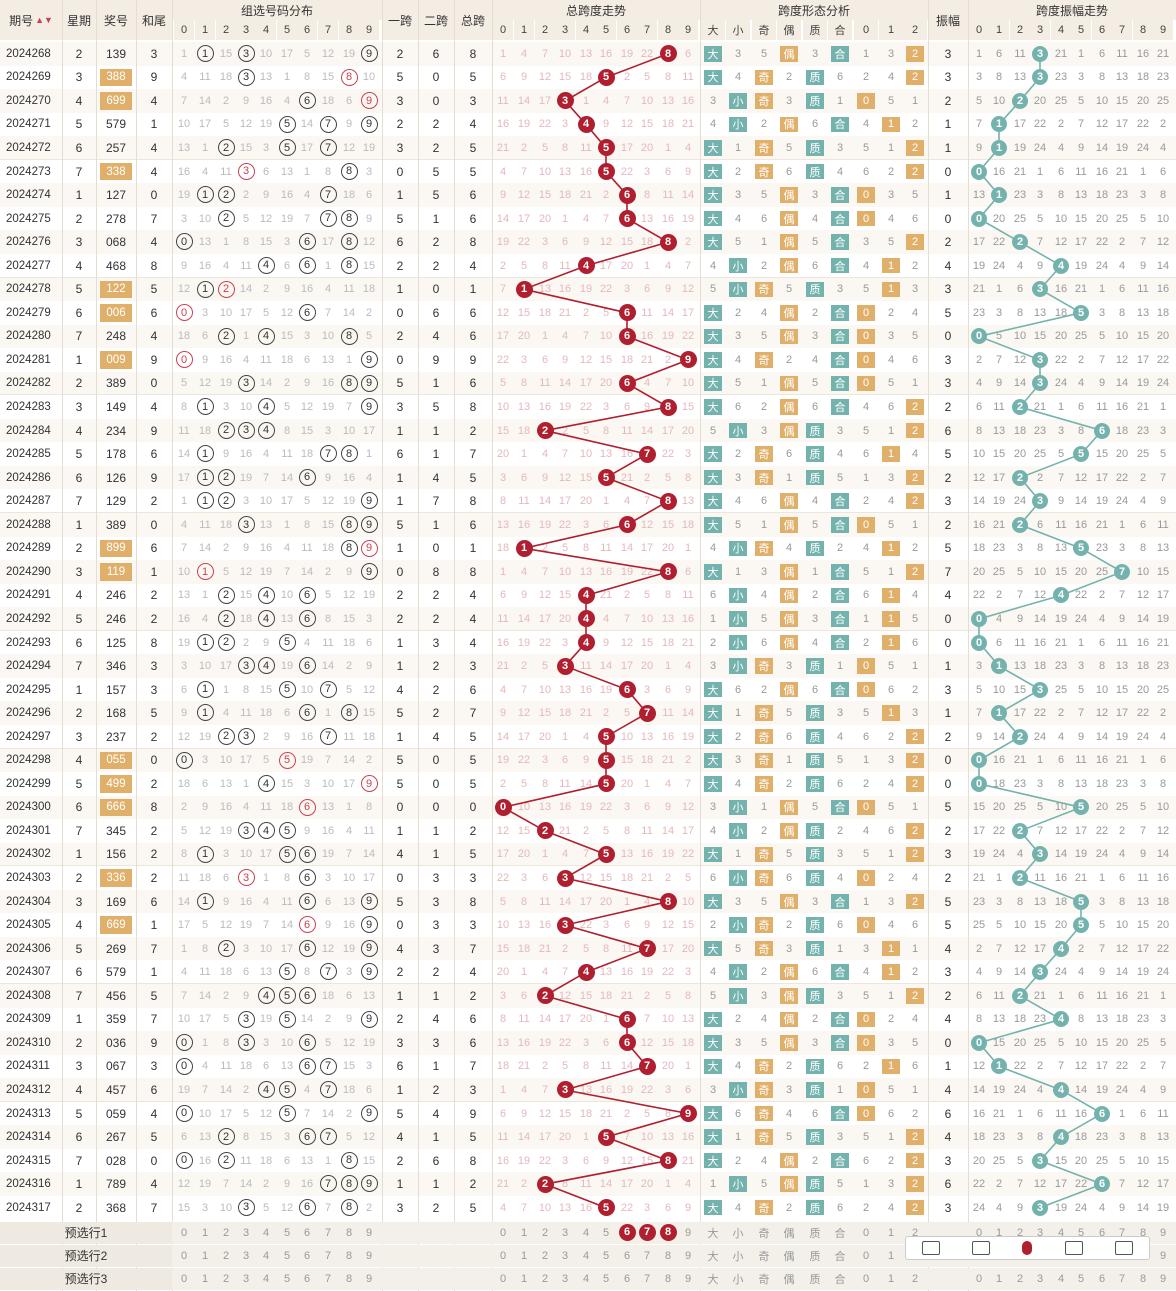  What do you see at coordinates (1102, 1278) in the screenshot?
I see `footer-amp-digit: 6` at bounding box center [1102, 1278].